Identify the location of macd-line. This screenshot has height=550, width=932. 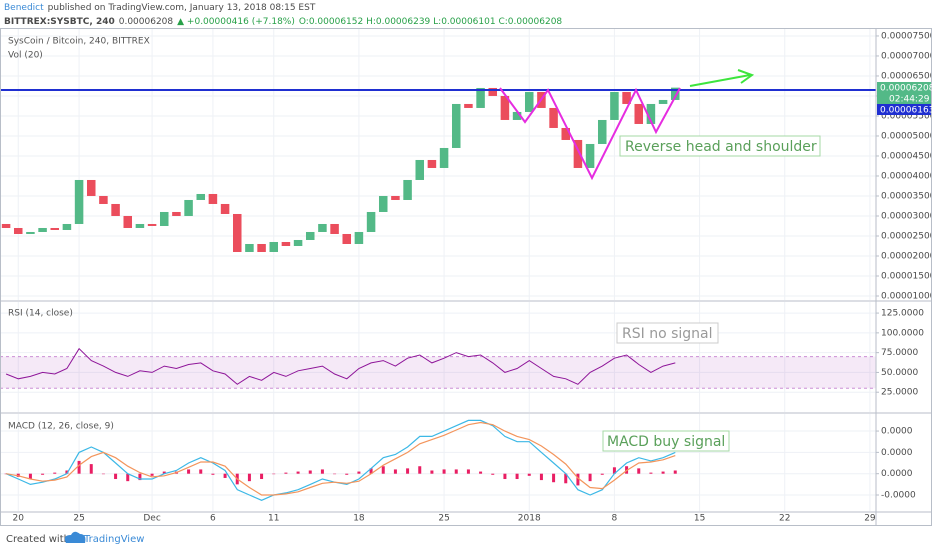
(340, 458).